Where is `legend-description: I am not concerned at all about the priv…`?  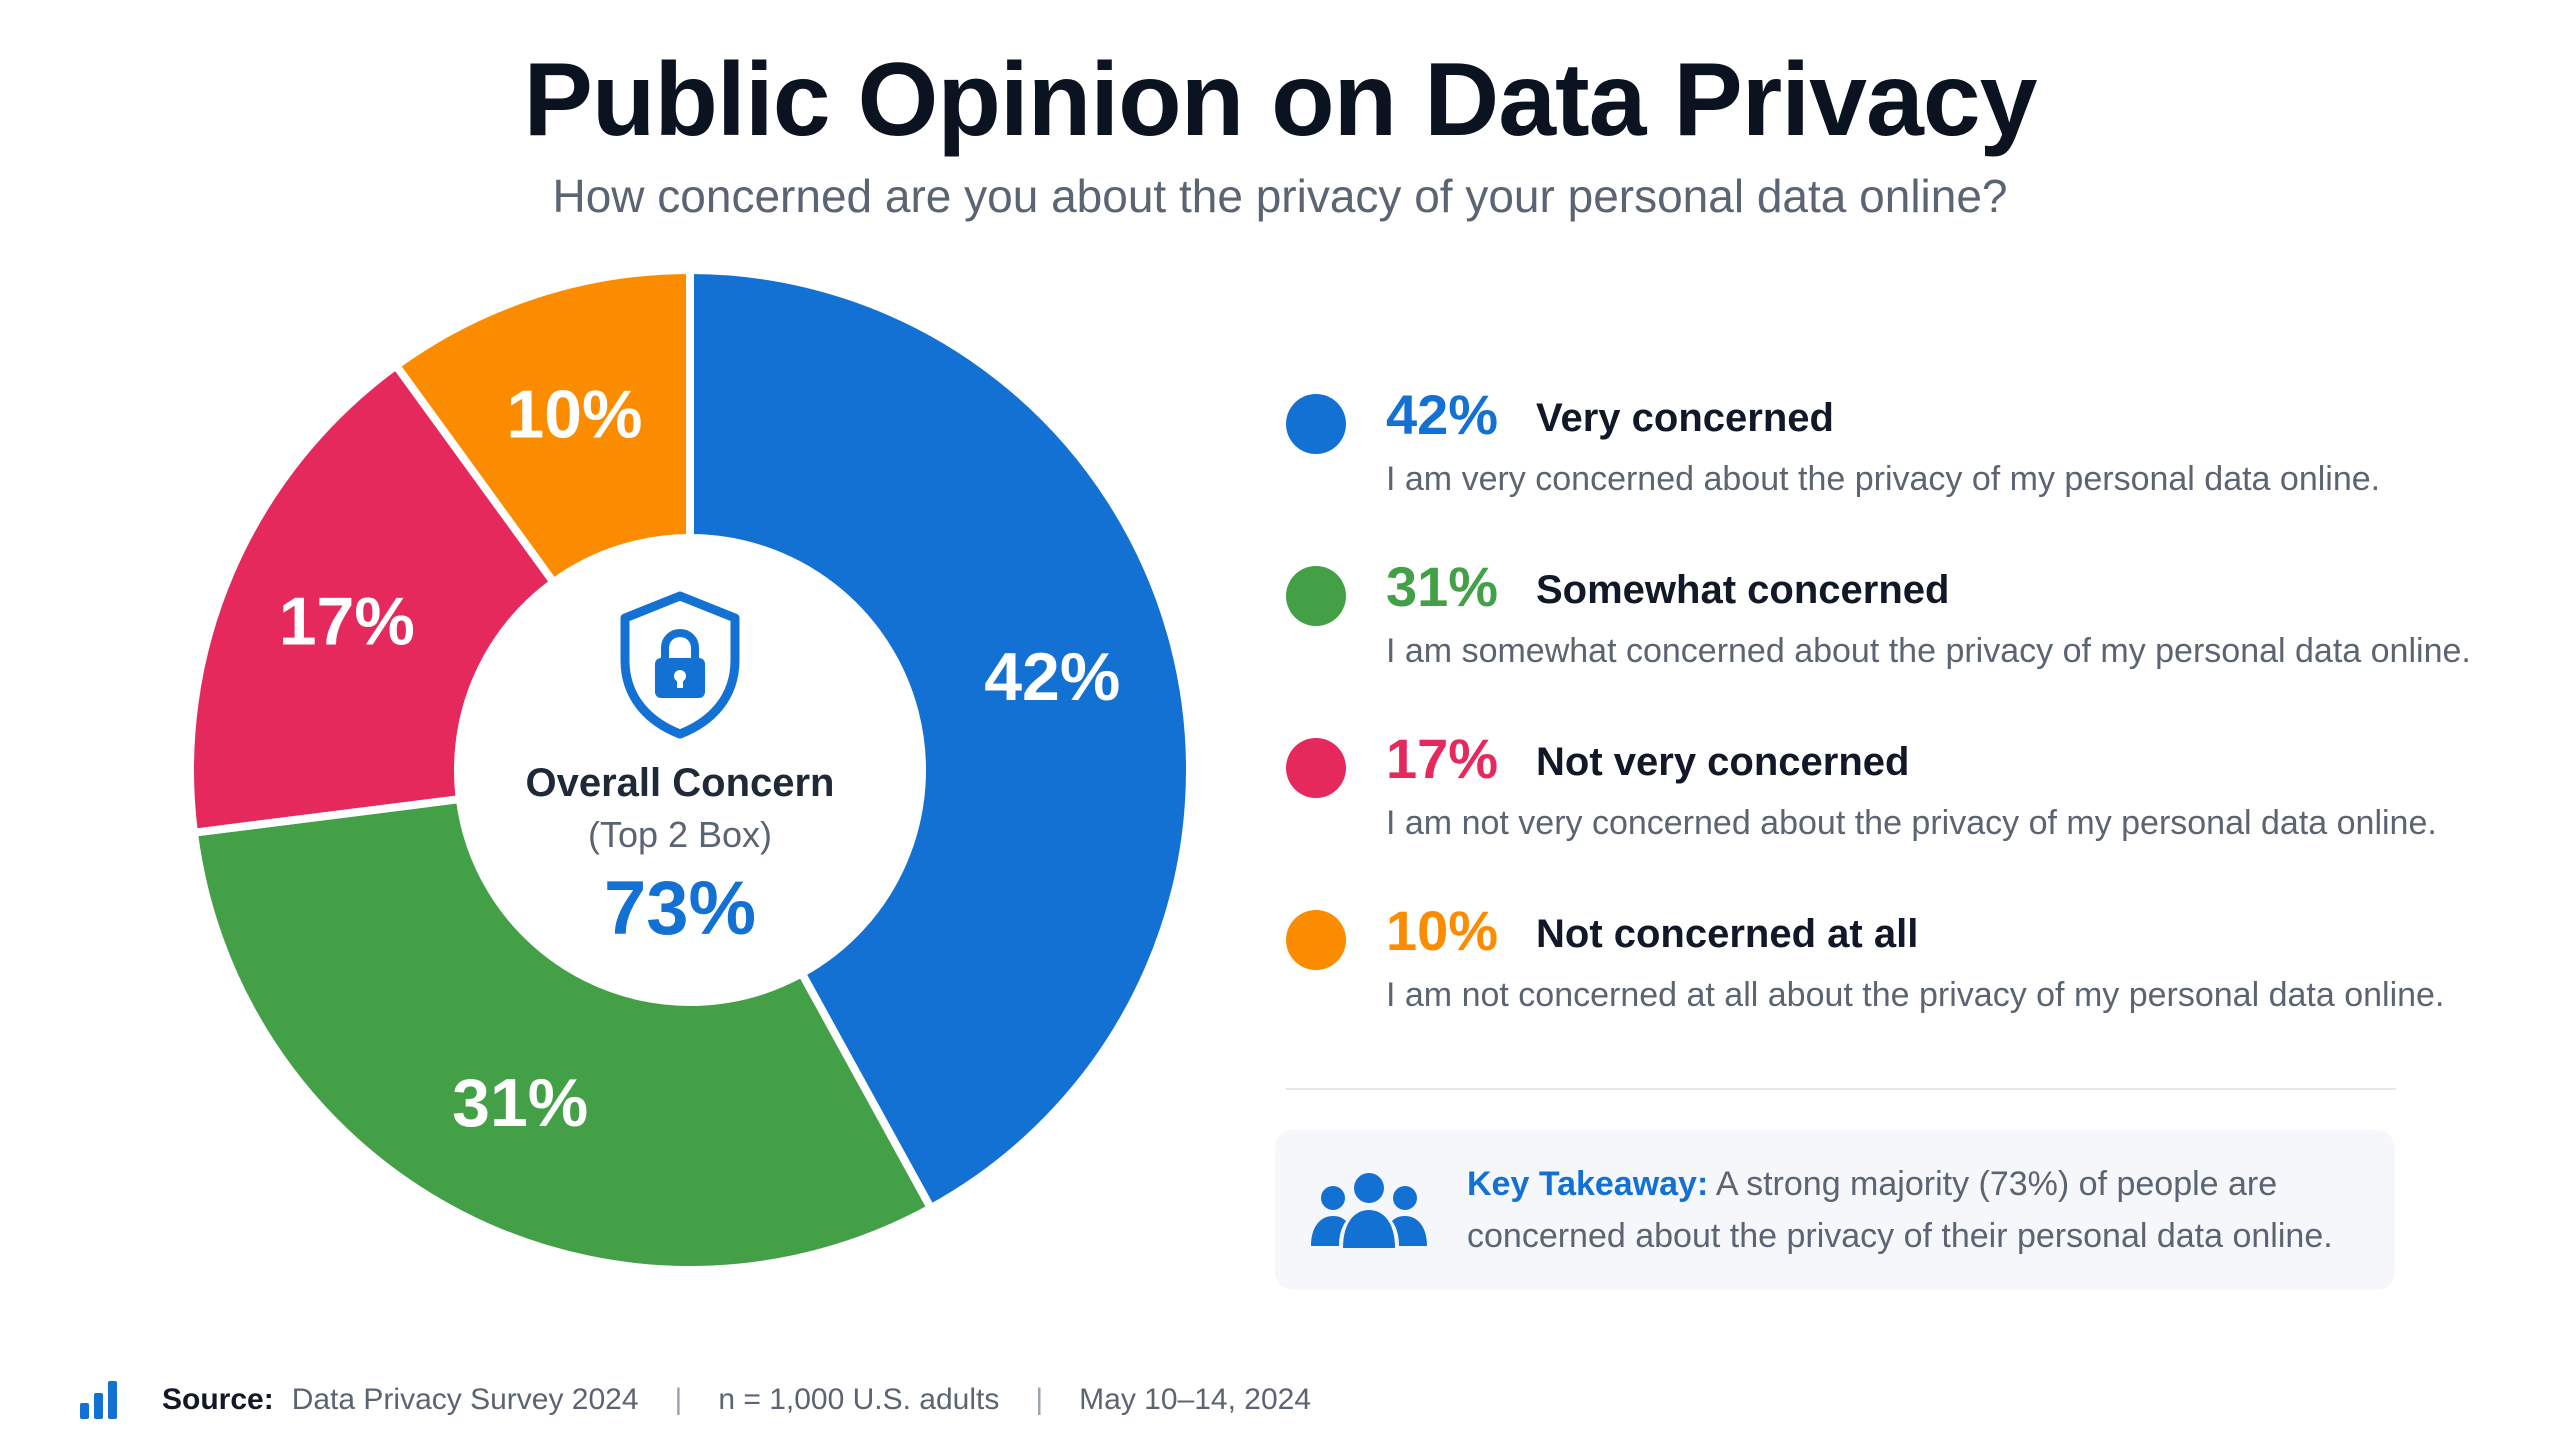 legend-description: I am not concerned at all about the priv… is located at coordinates (1915, 995).